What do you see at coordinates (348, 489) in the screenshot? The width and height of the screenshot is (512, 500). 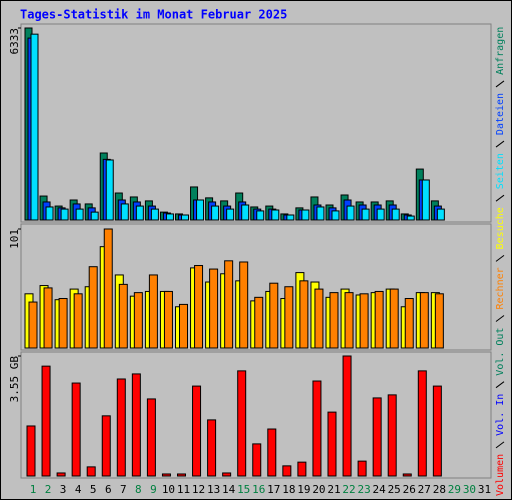 I see `x-tick-label: 22` at bounding box center [348, 489].